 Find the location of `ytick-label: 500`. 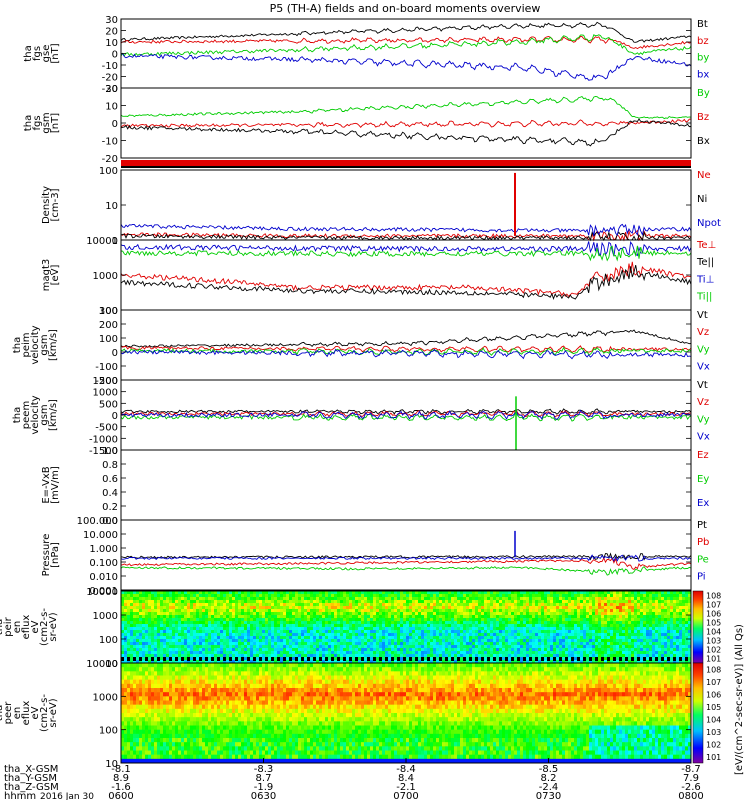

ytick-label: 500 is located at coordinates (108, 404).